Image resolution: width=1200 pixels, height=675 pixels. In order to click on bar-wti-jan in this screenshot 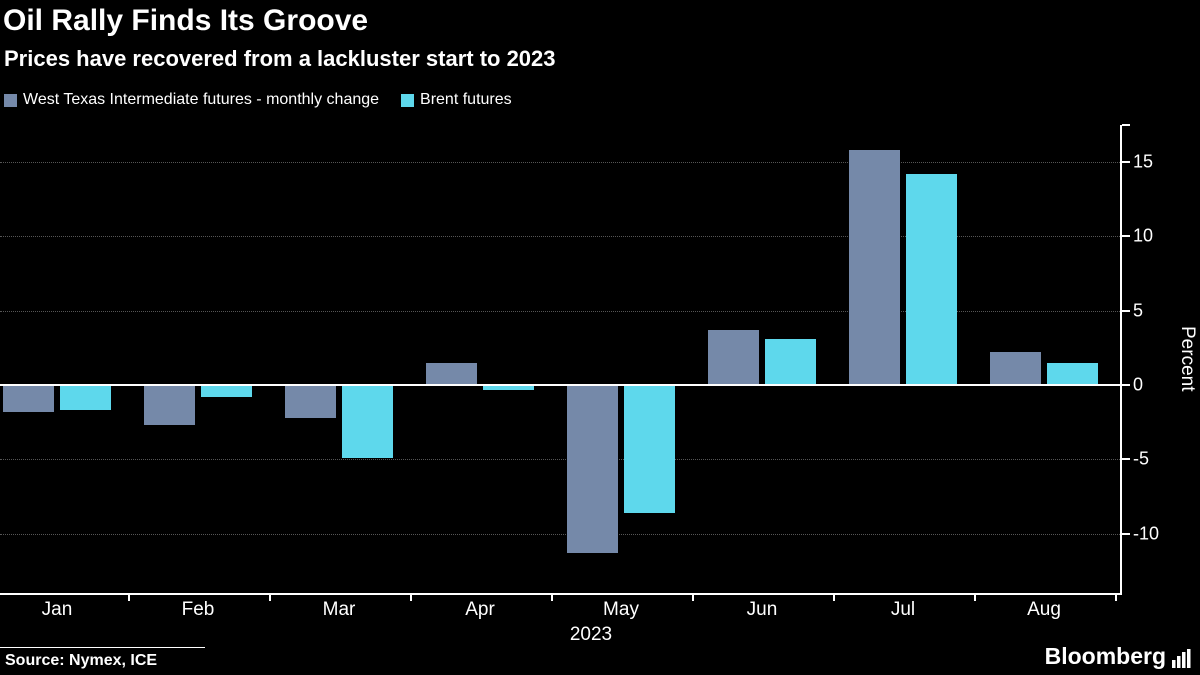, I will do `click(28, 398)`.